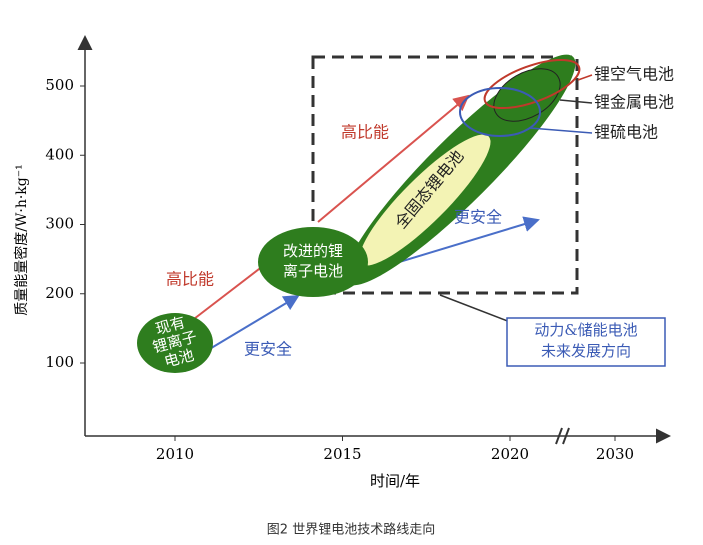 The image size is (703, 545). Describe the element at coordinates (59, 85) in the screenshot. I see `y-tick-label: 500` at that location.